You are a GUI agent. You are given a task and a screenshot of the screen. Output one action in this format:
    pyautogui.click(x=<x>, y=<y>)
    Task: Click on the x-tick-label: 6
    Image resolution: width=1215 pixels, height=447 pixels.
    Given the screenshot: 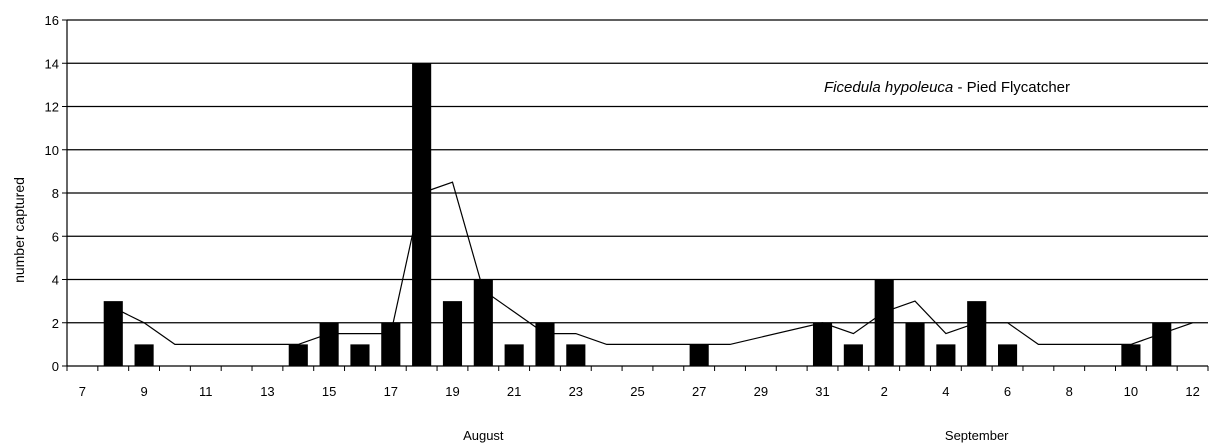 What is the action you would take?
    pyautogui.click(x=1007, y=391)
    